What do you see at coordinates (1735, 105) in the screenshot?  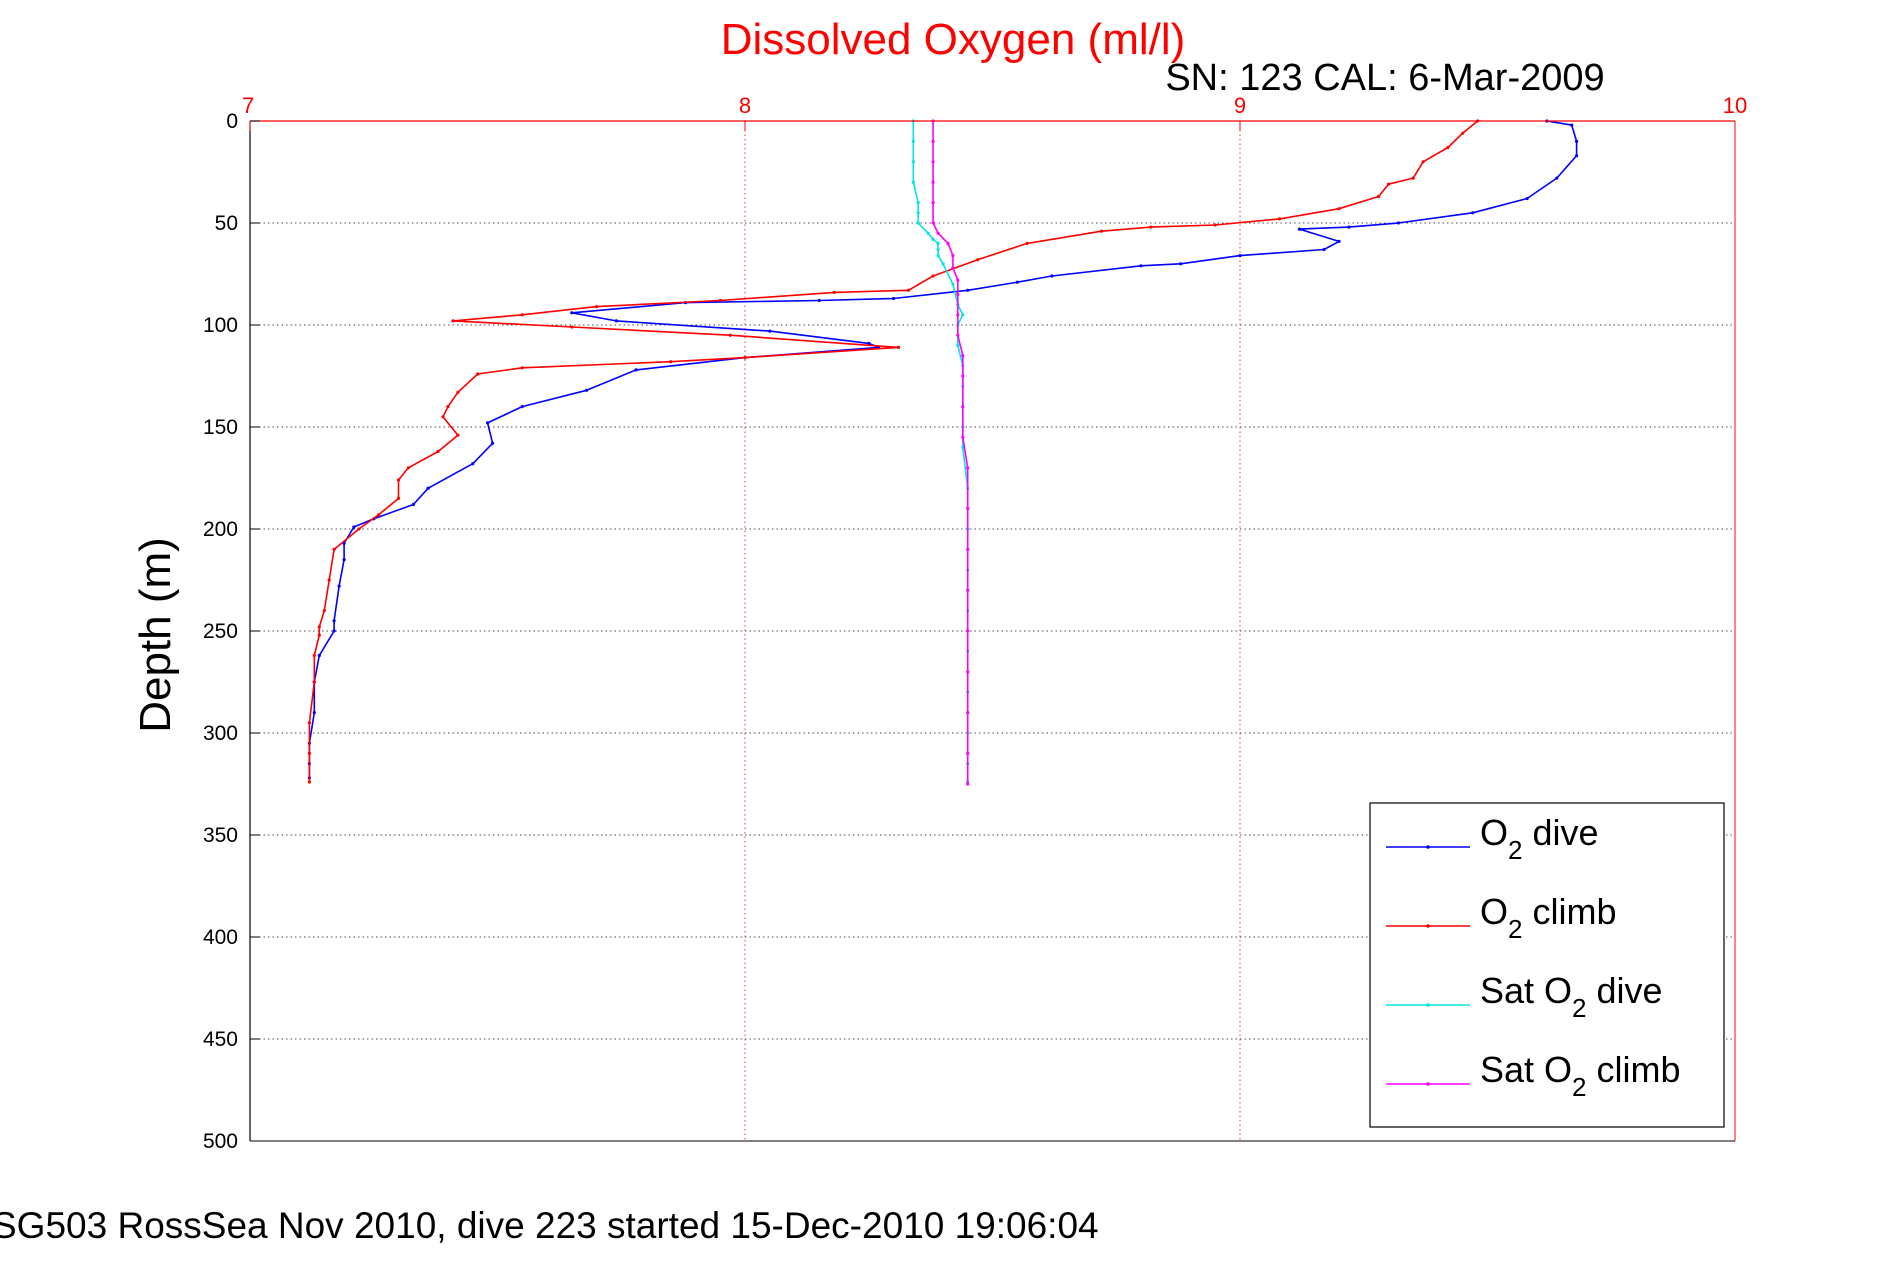 I see `x-tick-label: 10` at bounding box center [1735, 105].